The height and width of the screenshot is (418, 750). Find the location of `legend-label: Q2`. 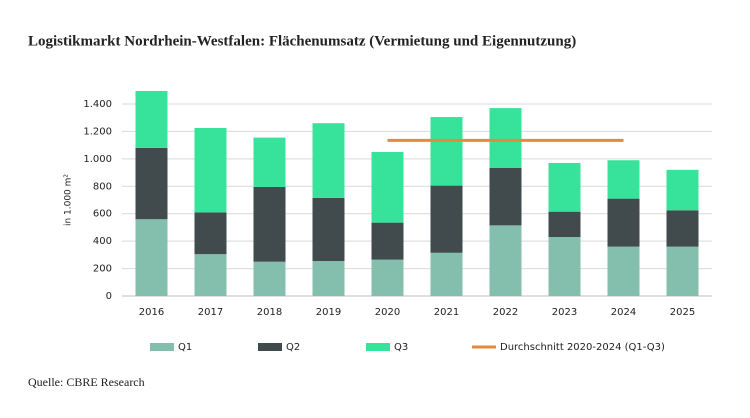

legend-label: Q2 is located at coordinates (293, 347).